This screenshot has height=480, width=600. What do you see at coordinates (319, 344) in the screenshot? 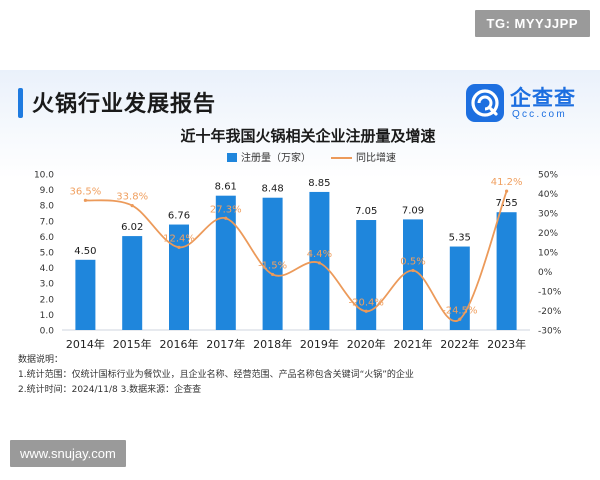
I see `x-tick-label: 2019年` at bounding box center [319, 344].